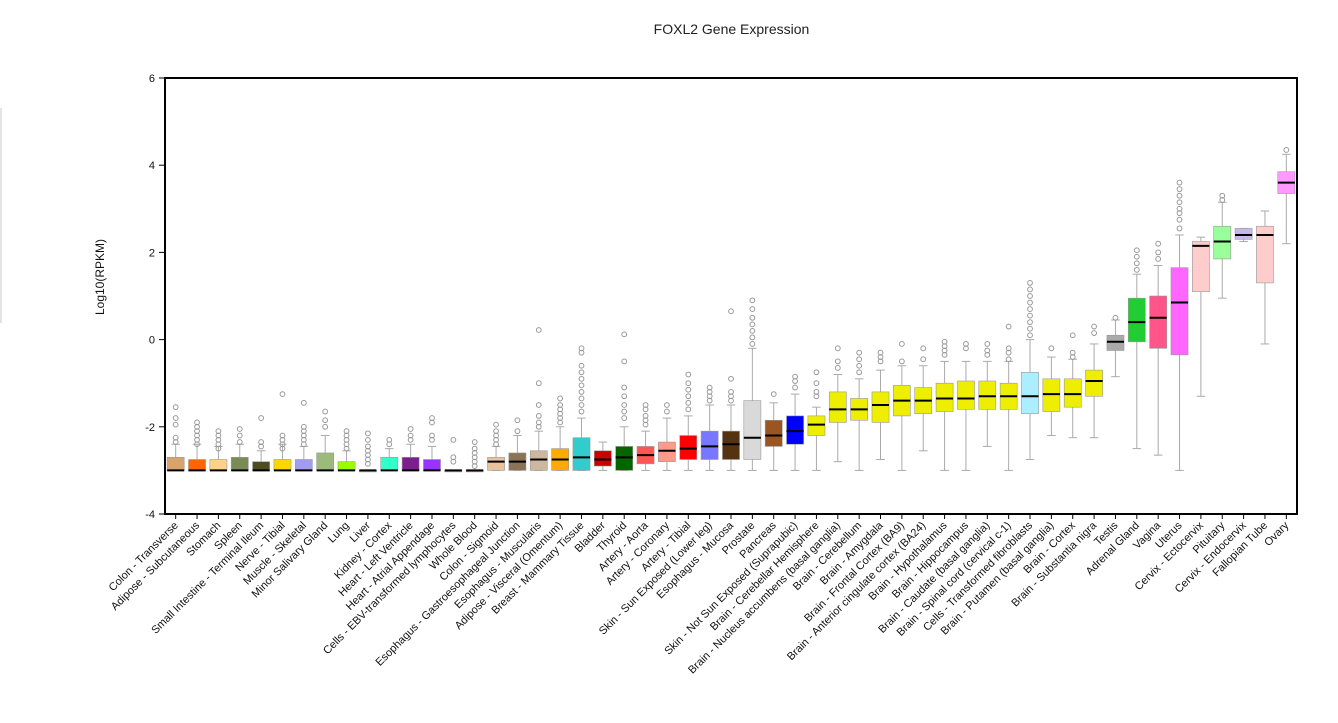  I want to click on y-tick-label: 6, so click(152, 79).